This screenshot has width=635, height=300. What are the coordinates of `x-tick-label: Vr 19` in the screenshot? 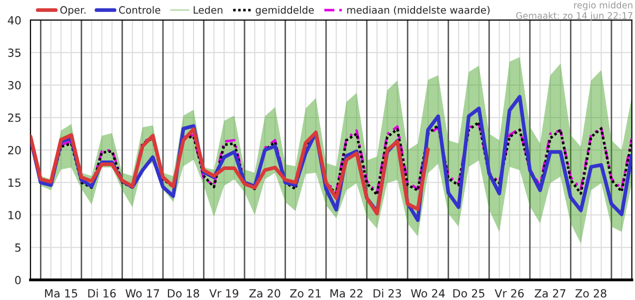 It's located at (223, 293).